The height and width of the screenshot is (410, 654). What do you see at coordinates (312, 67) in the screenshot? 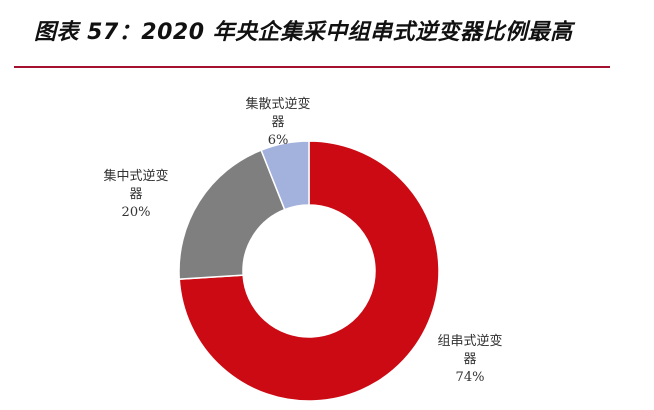
I see `title-rule` at bounding box center [312, 67].